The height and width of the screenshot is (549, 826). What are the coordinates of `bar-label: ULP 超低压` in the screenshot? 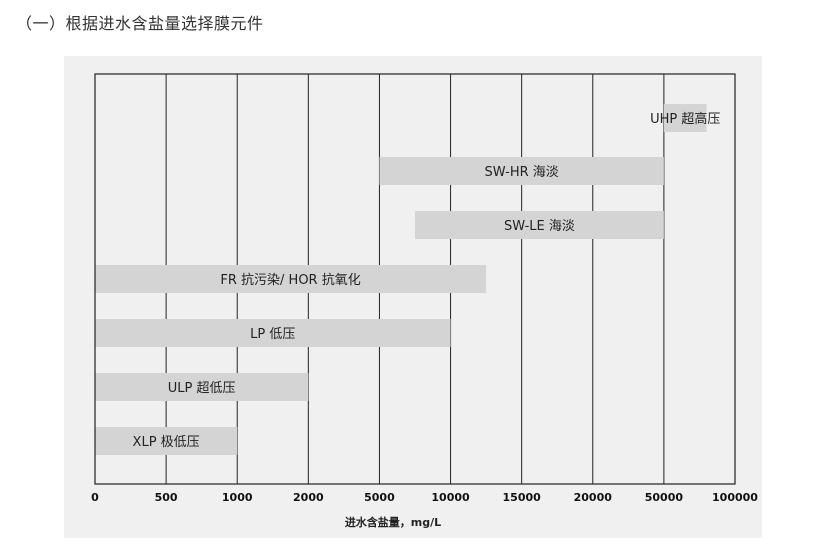 It's located at (202, 388).